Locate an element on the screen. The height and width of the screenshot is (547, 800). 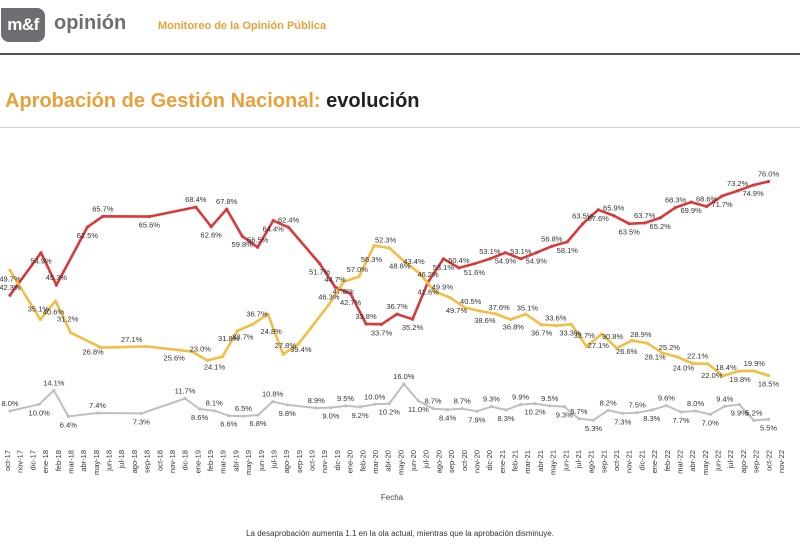
data-label-gray: 8.7% is located at coordinates (432, 401).